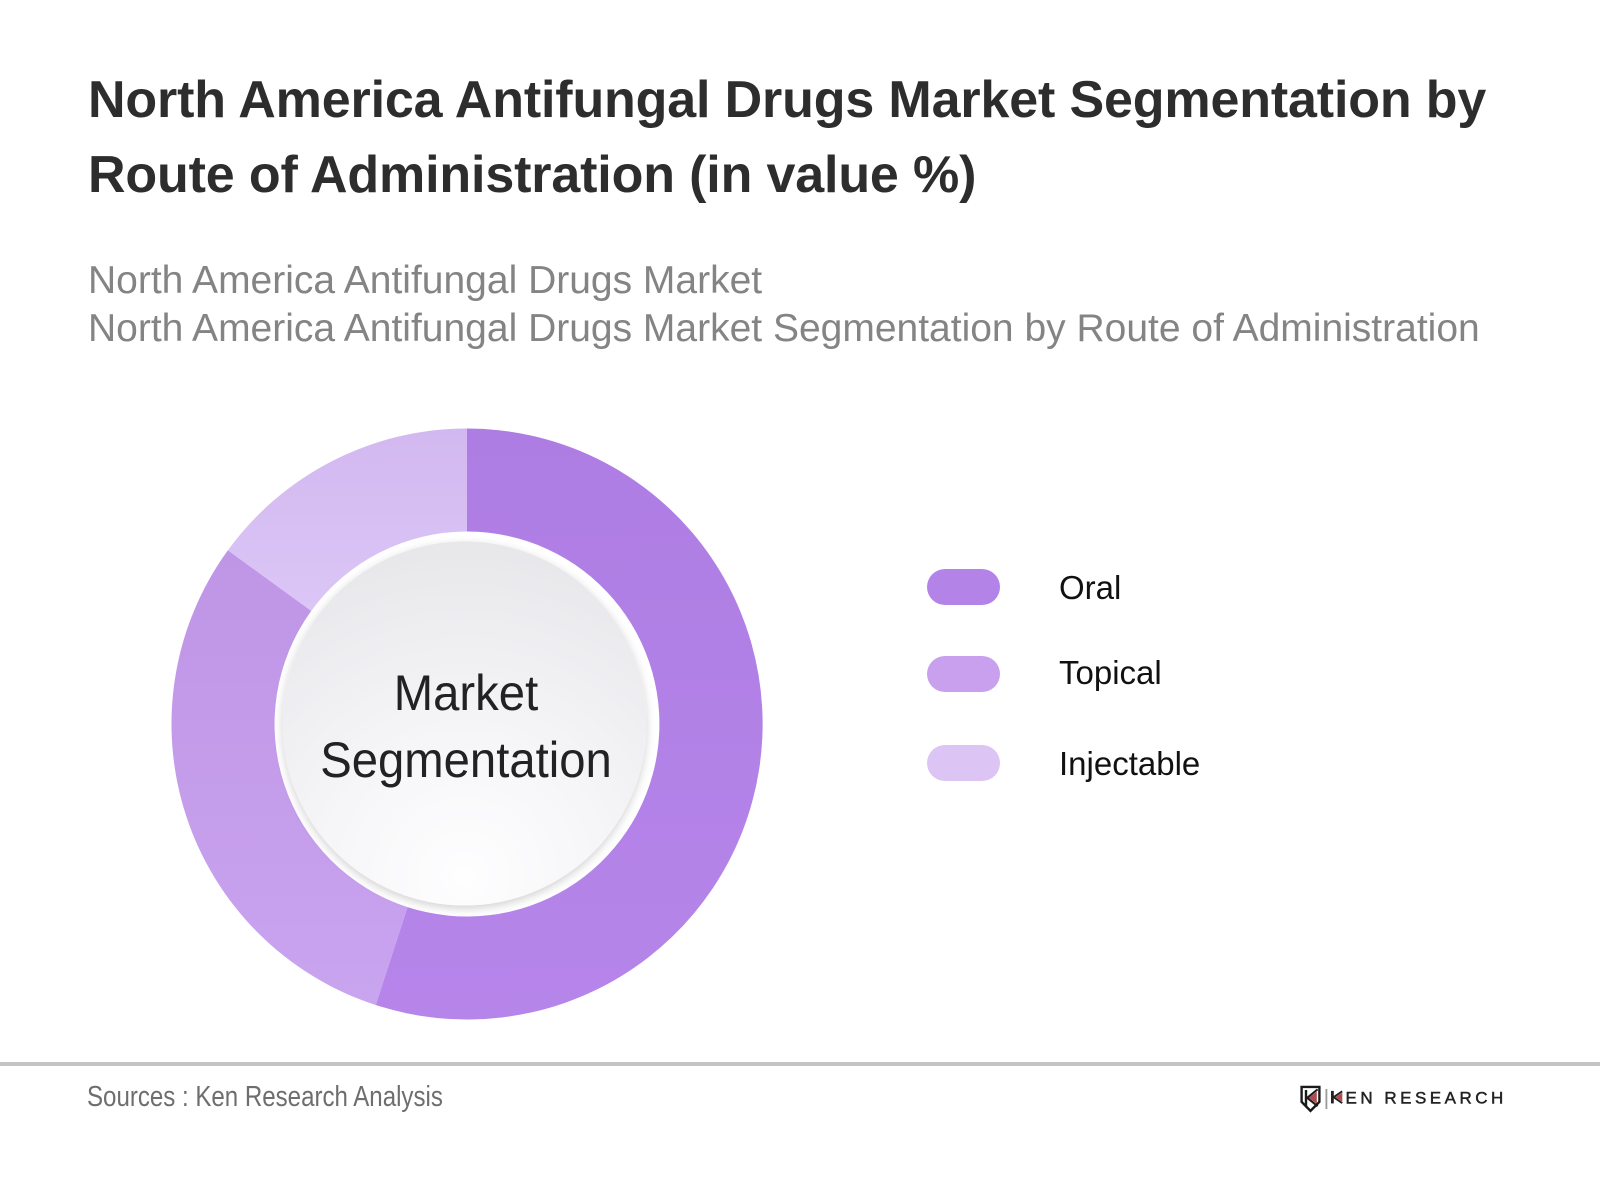 This screenshot has height=1200, width=1600. Describe the element at coordinates (1426, 1097) in the screenshot. I see `svg-text: EN RESEARCH` at that location.